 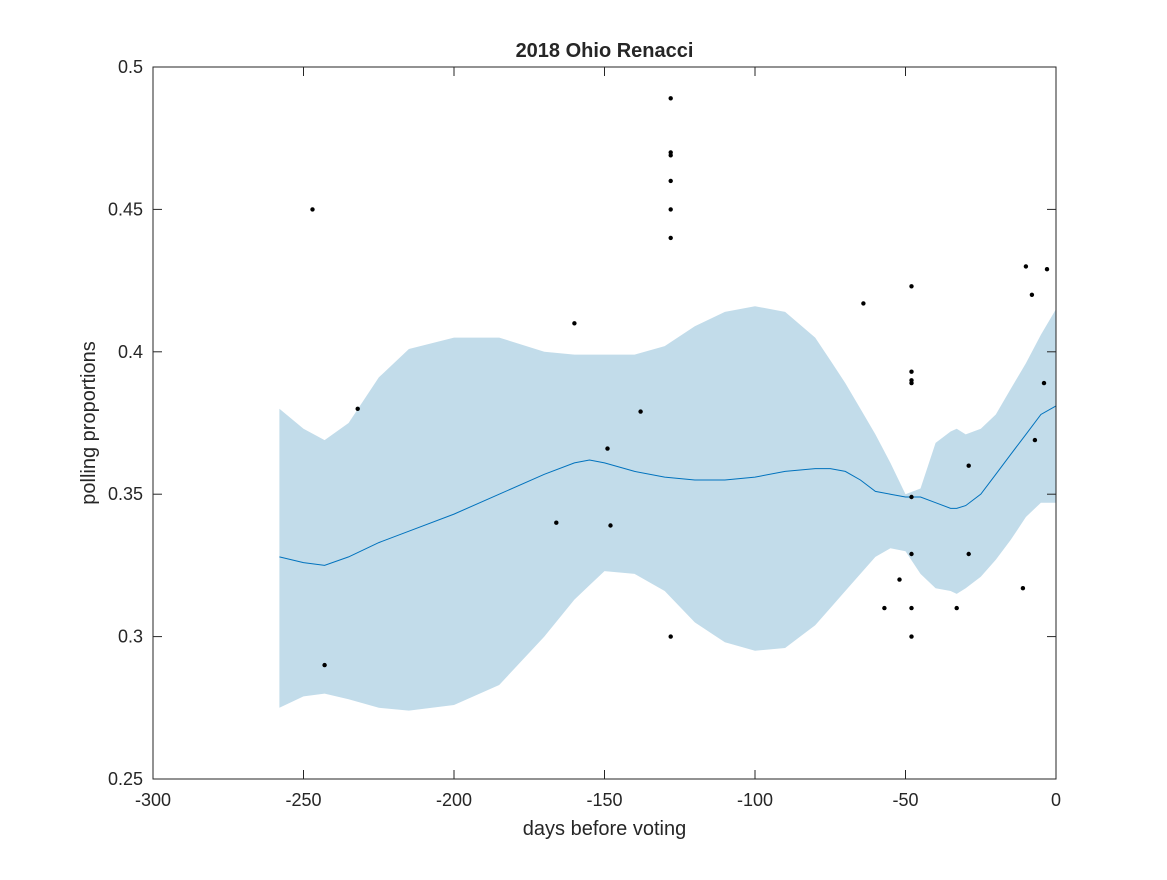 What do you see at coordinates (125, 209) in the screenshot?
I see `y-tick-label: 0.45` at bounding box center [125, 209].